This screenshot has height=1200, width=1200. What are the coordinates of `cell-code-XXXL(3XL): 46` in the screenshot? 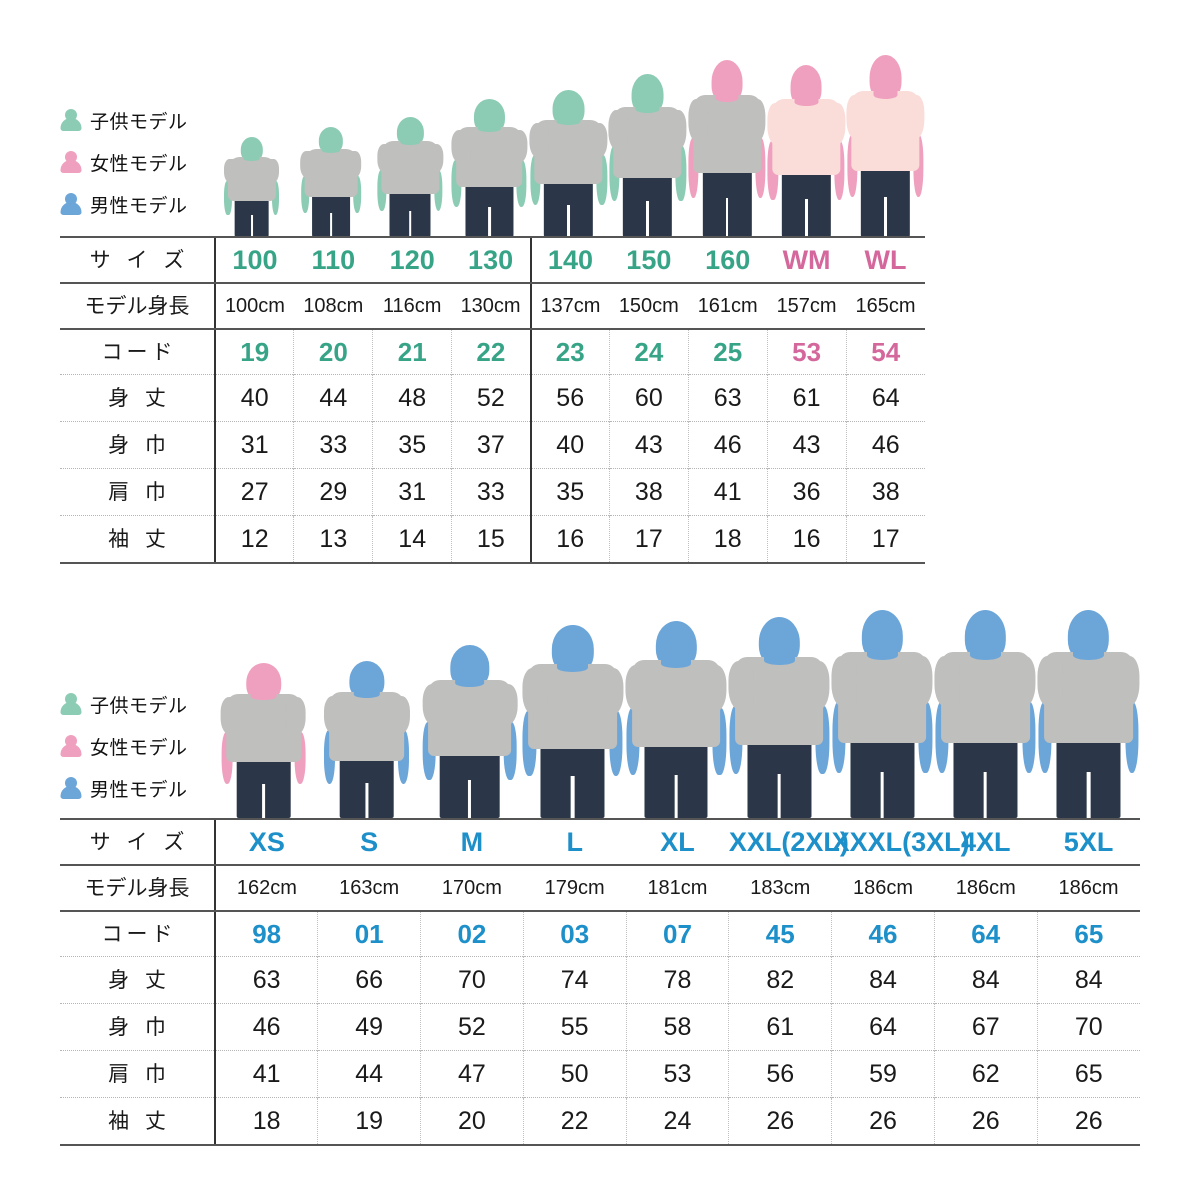 It's located at (883, 934).